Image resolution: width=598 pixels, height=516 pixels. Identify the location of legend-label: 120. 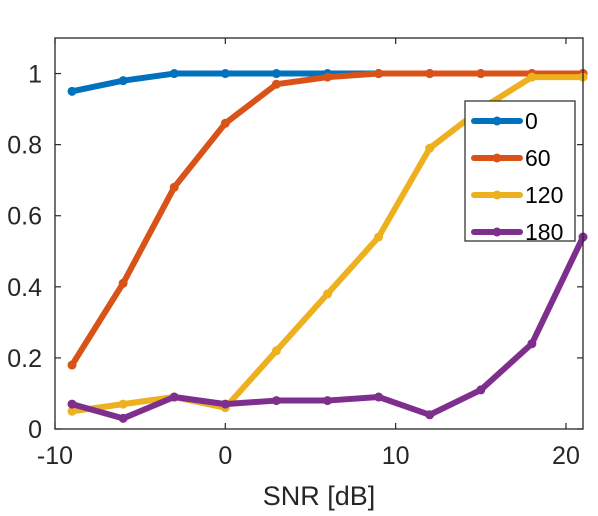
(544, 195).